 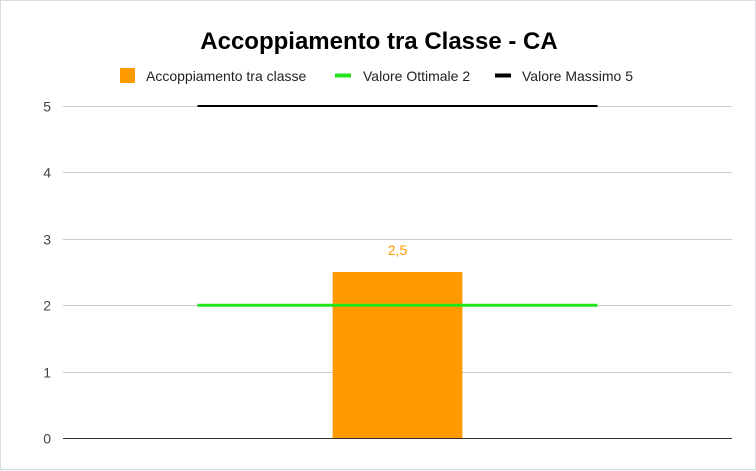 What do you see at coordinates (378, 41) in the screenshot?
I see `chart-title: Accoppiamento tra Classe - CA` at bounding box center [378, 41].